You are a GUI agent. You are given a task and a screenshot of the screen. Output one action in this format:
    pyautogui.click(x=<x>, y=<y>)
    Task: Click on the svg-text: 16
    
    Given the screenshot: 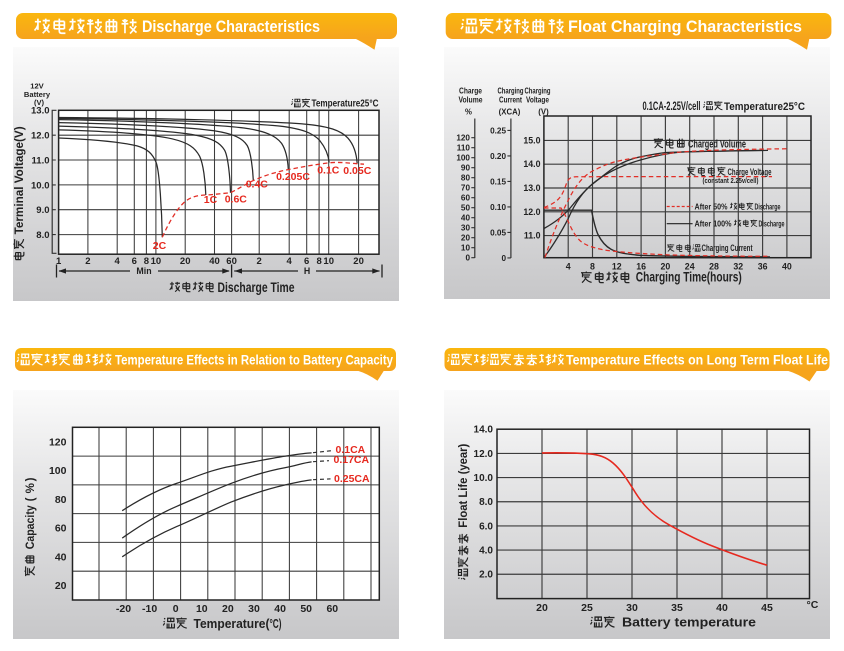 What is the action you would take?
    pyautogui.click(x=641, y=266)
    